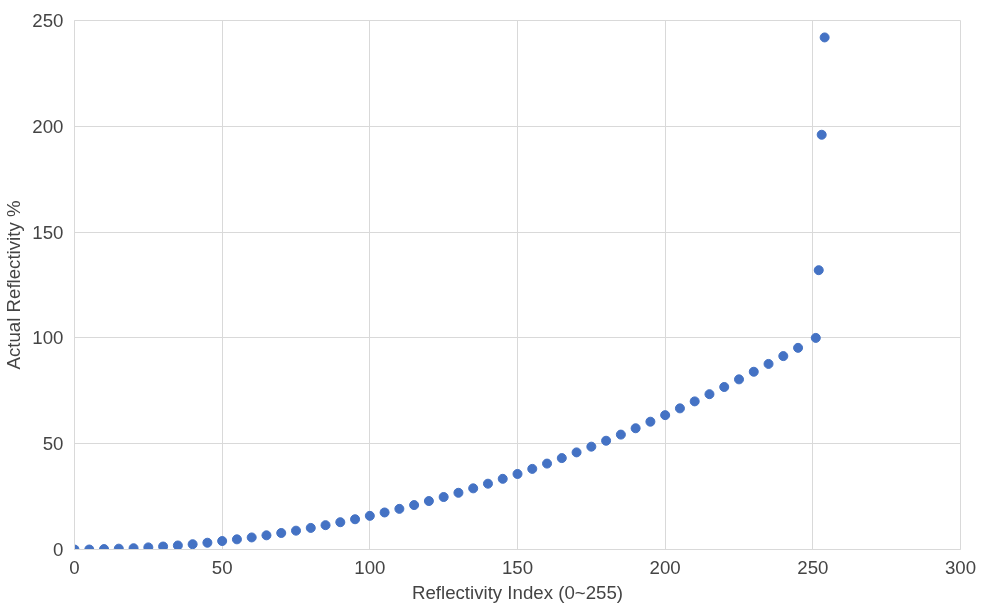  I want to click on x-tick-label: 300, so click(960, 567).